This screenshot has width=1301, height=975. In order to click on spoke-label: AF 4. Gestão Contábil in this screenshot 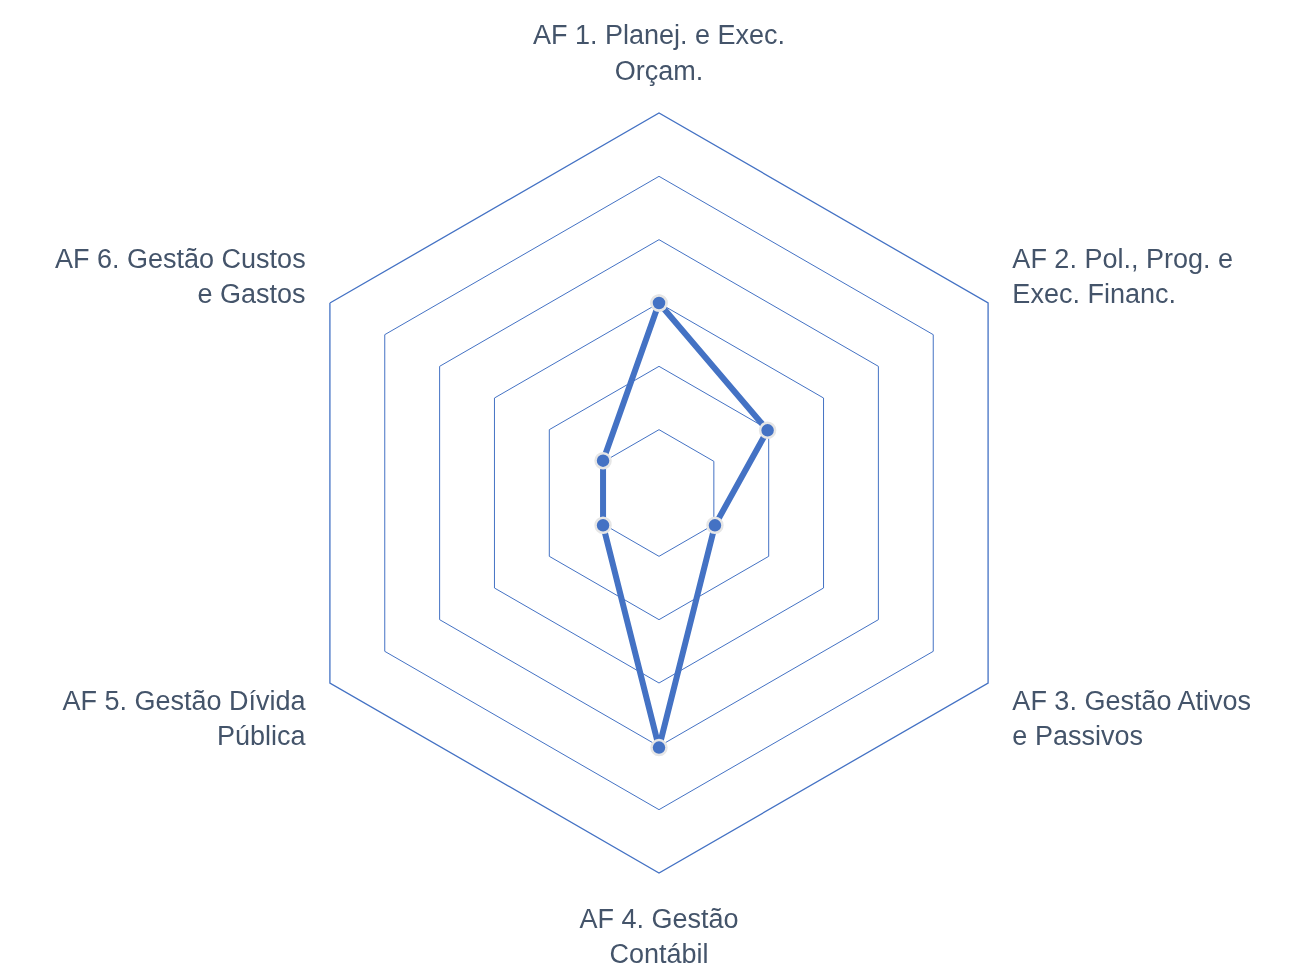, I will do `click(659, 937)`.